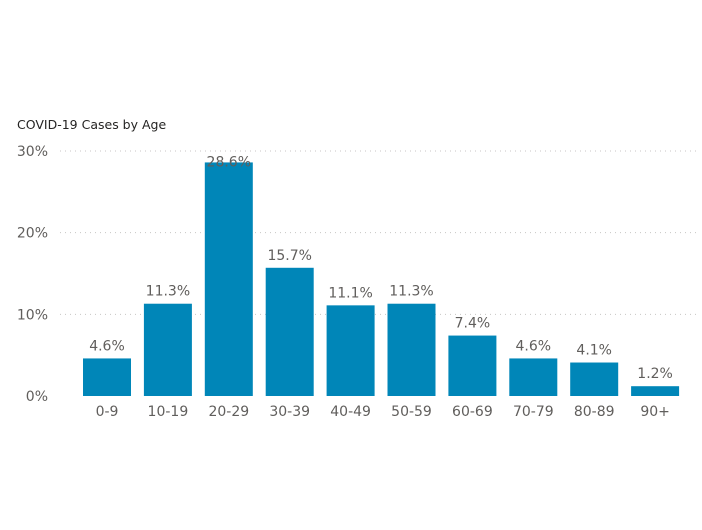  I want to click on x-tick-label: 40-49, so click(350, 412).